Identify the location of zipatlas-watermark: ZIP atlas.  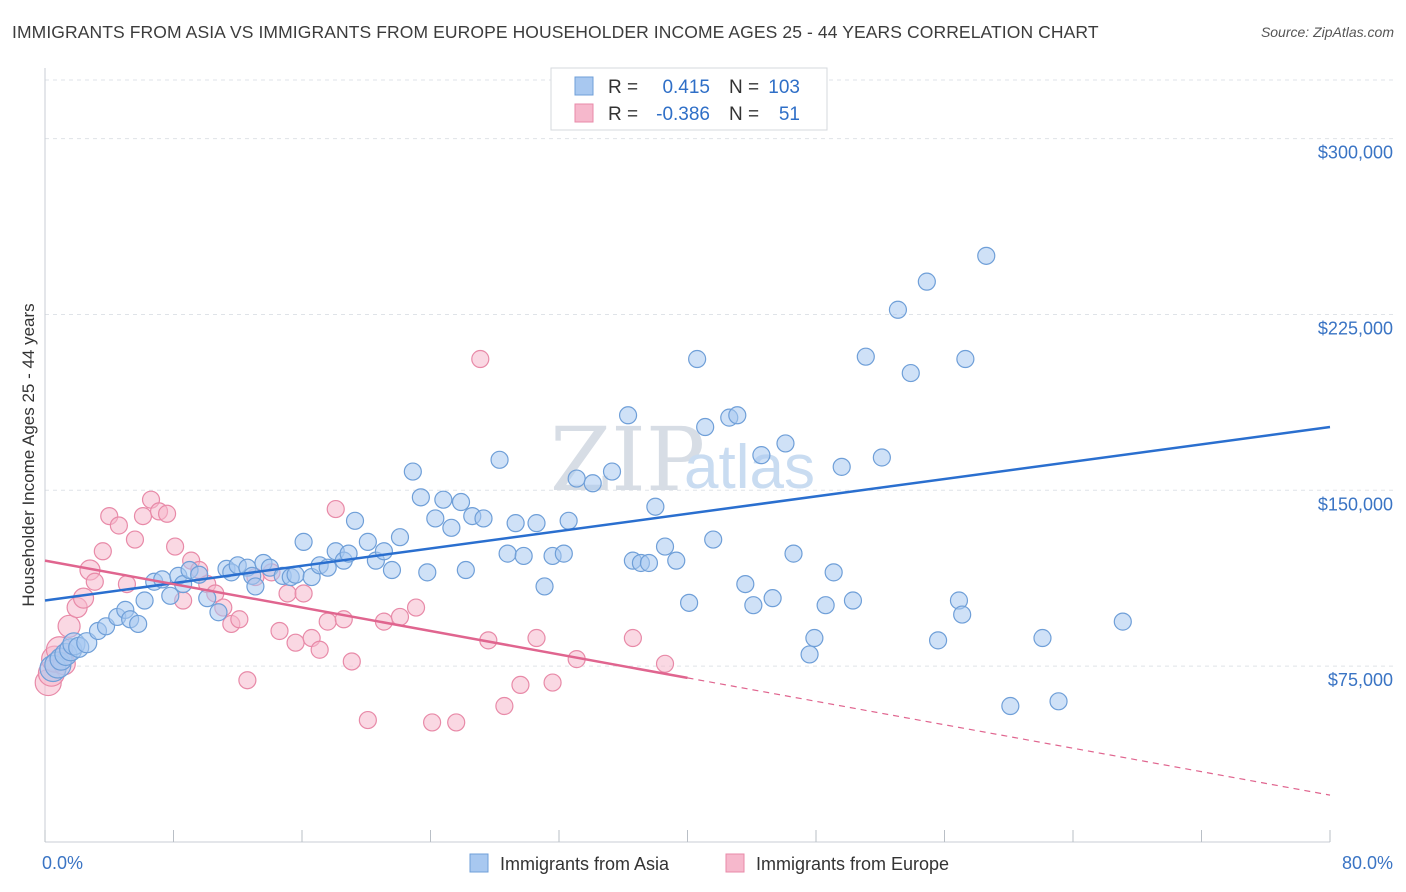
(682, 459).